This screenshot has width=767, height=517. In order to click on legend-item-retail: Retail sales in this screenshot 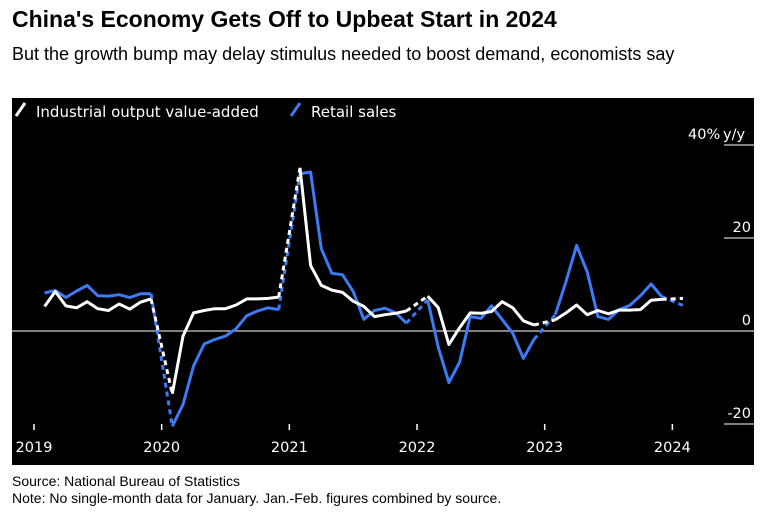, I will do `click(343, 111)`.